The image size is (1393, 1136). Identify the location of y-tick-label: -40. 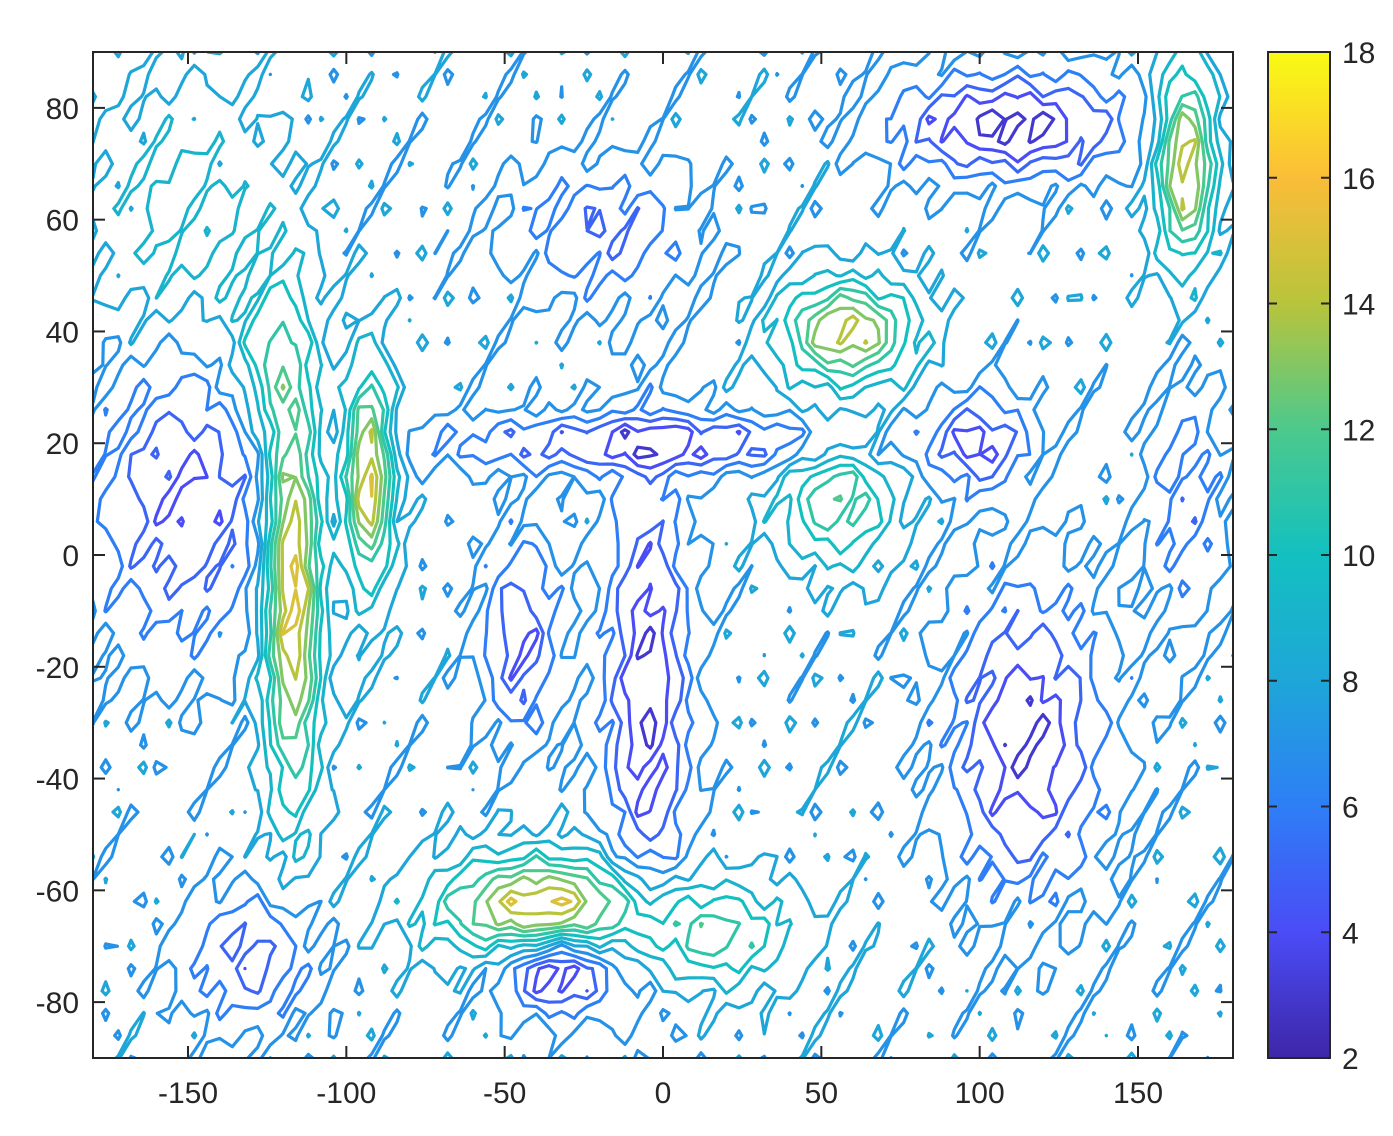
(57, 780).